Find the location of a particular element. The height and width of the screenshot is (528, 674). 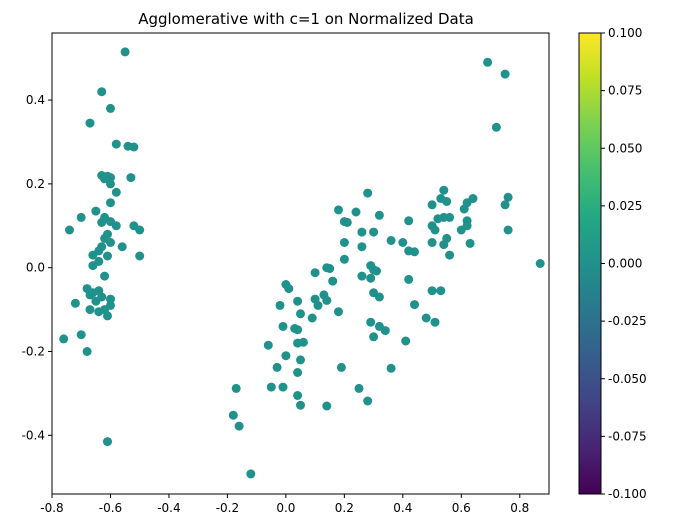

colorbar-tick-label: 0.025 is located at coordinates (625, 206).